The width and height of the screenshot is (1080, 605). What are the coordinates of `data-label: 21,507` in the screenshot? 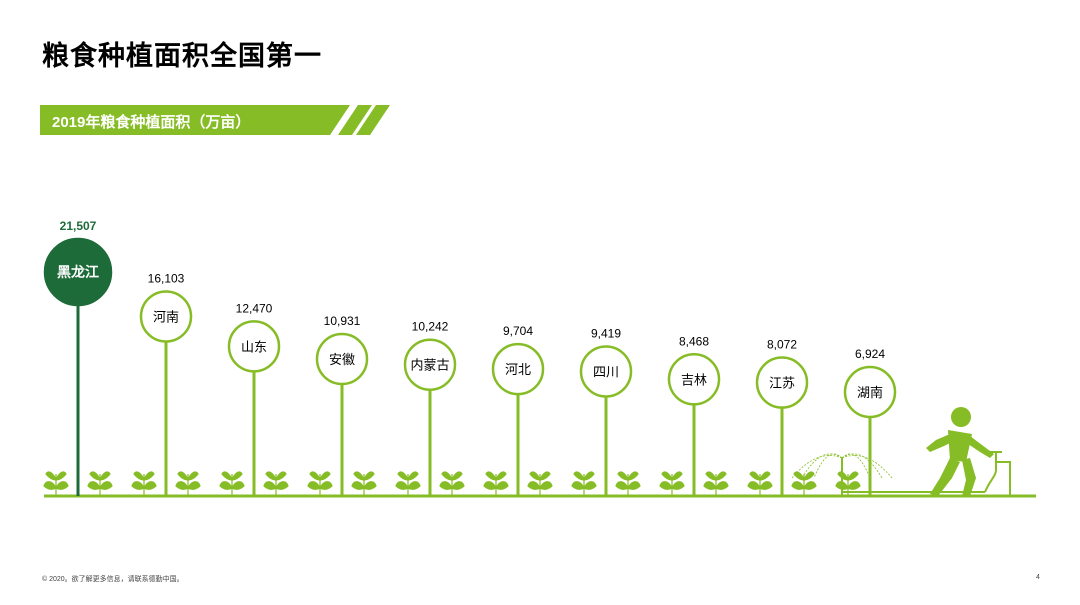 It's located at (78, 226).